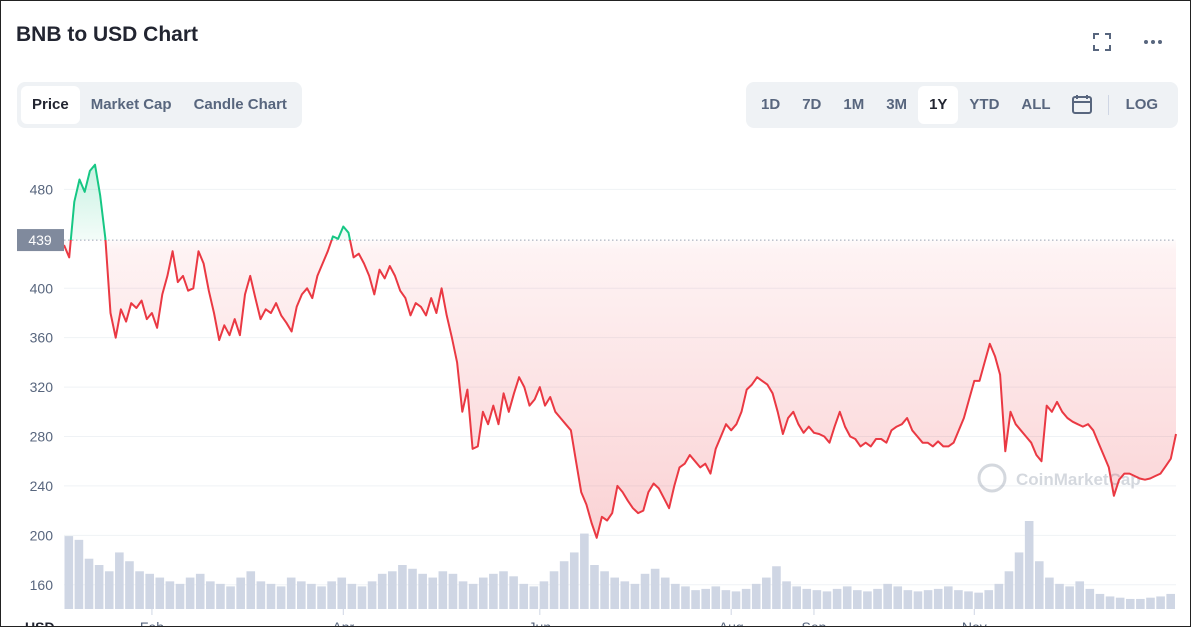 The width and height of the screenshot is (1191, 627). What do you see at coordinates (42, 486) in the screenshot?
I see `y-tick-label: 240` at bounding box center [42, 486].